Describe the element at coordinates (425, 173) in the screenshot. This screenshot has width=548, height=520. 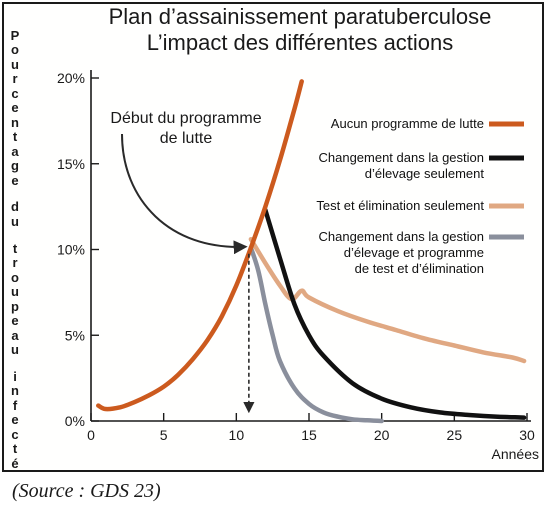
I see `legend-label: d’élevage seulement` at that location.